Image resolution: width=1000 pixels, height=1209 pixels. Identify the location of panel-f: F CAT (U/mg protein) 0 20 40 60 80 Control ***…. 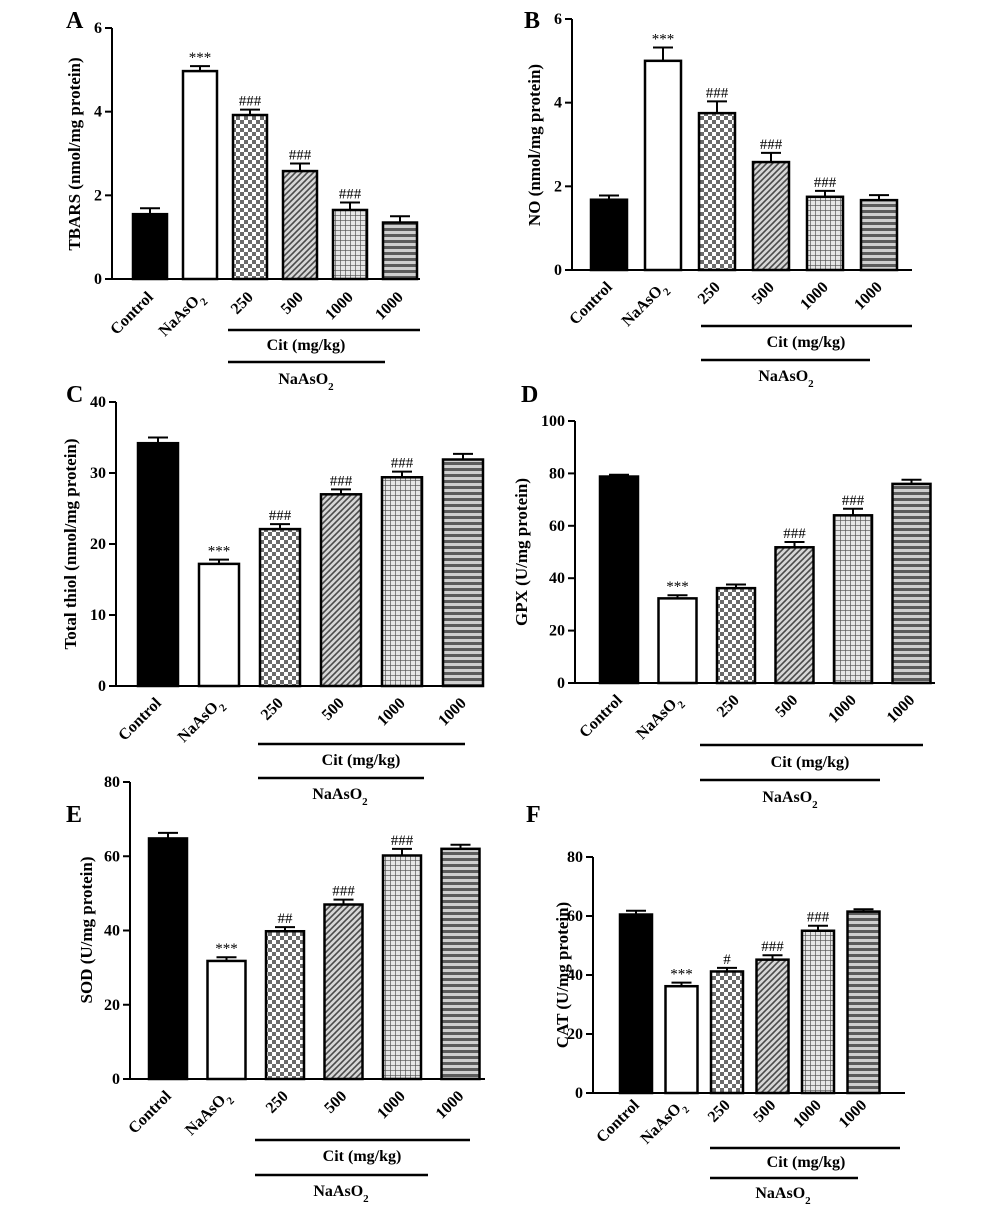
(715, 1004).